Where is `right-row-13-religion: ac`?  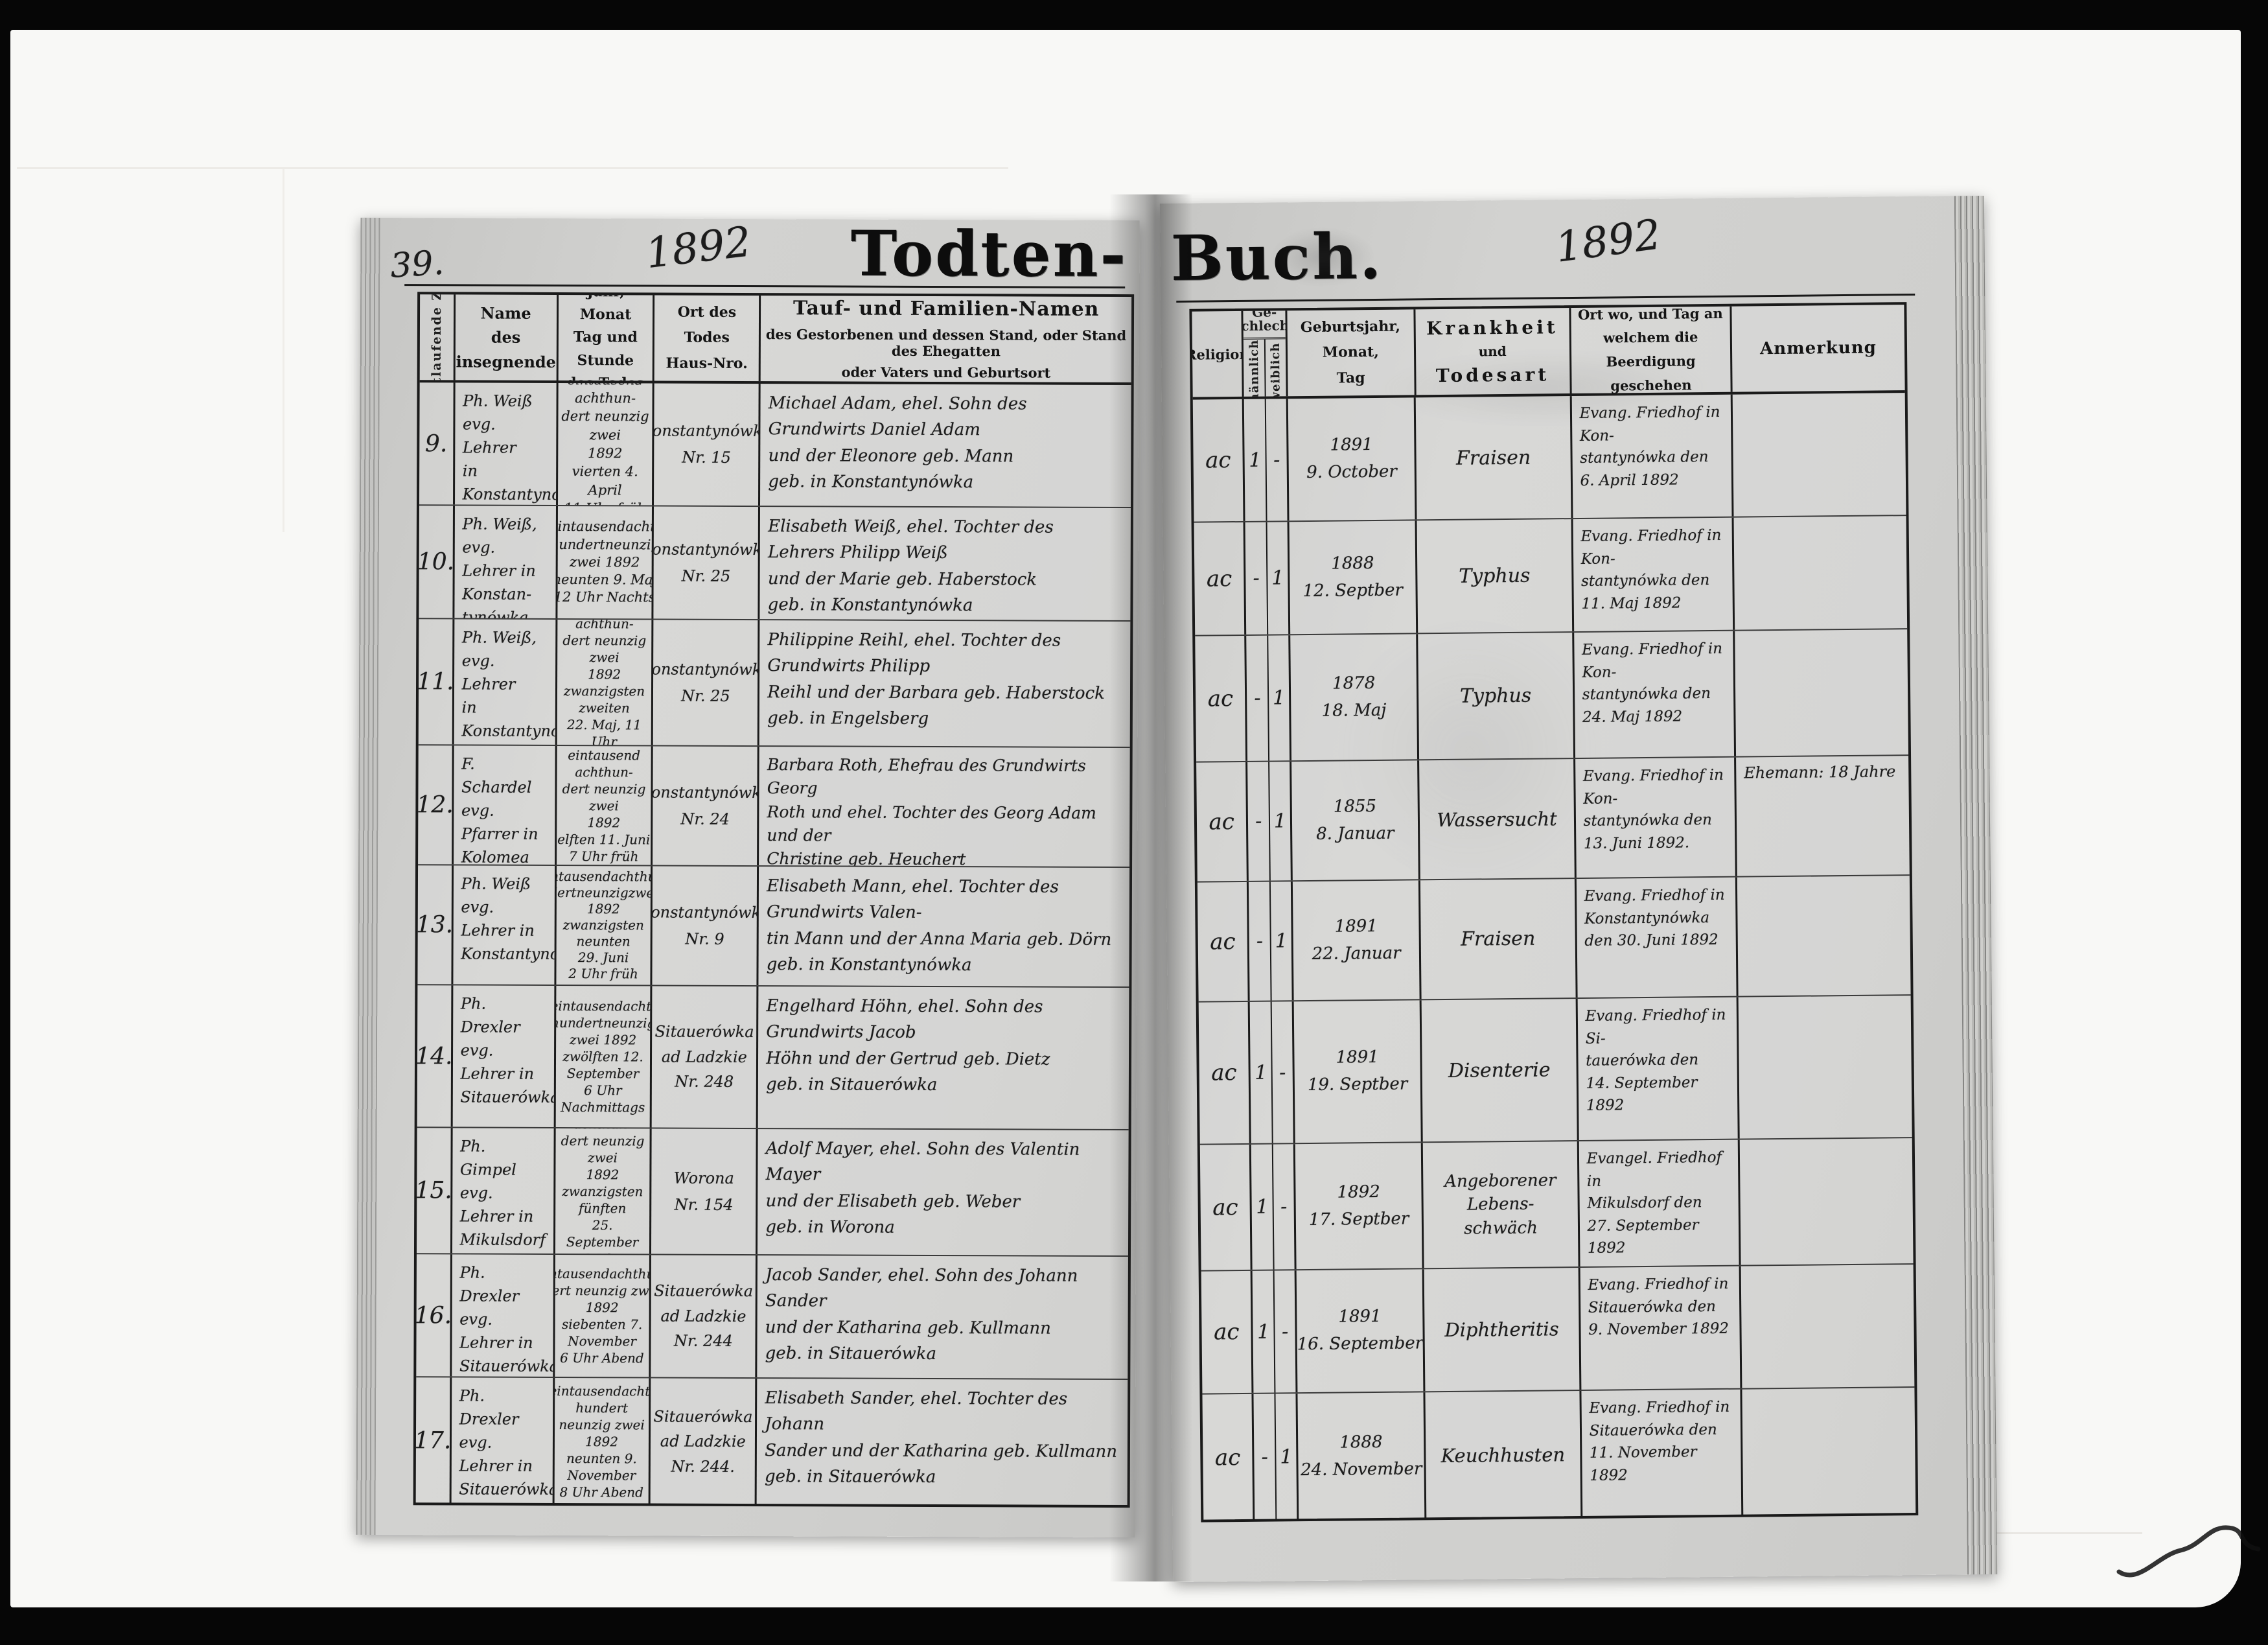
right-row-13-religion: ac is located at coordinates (1224, 941).